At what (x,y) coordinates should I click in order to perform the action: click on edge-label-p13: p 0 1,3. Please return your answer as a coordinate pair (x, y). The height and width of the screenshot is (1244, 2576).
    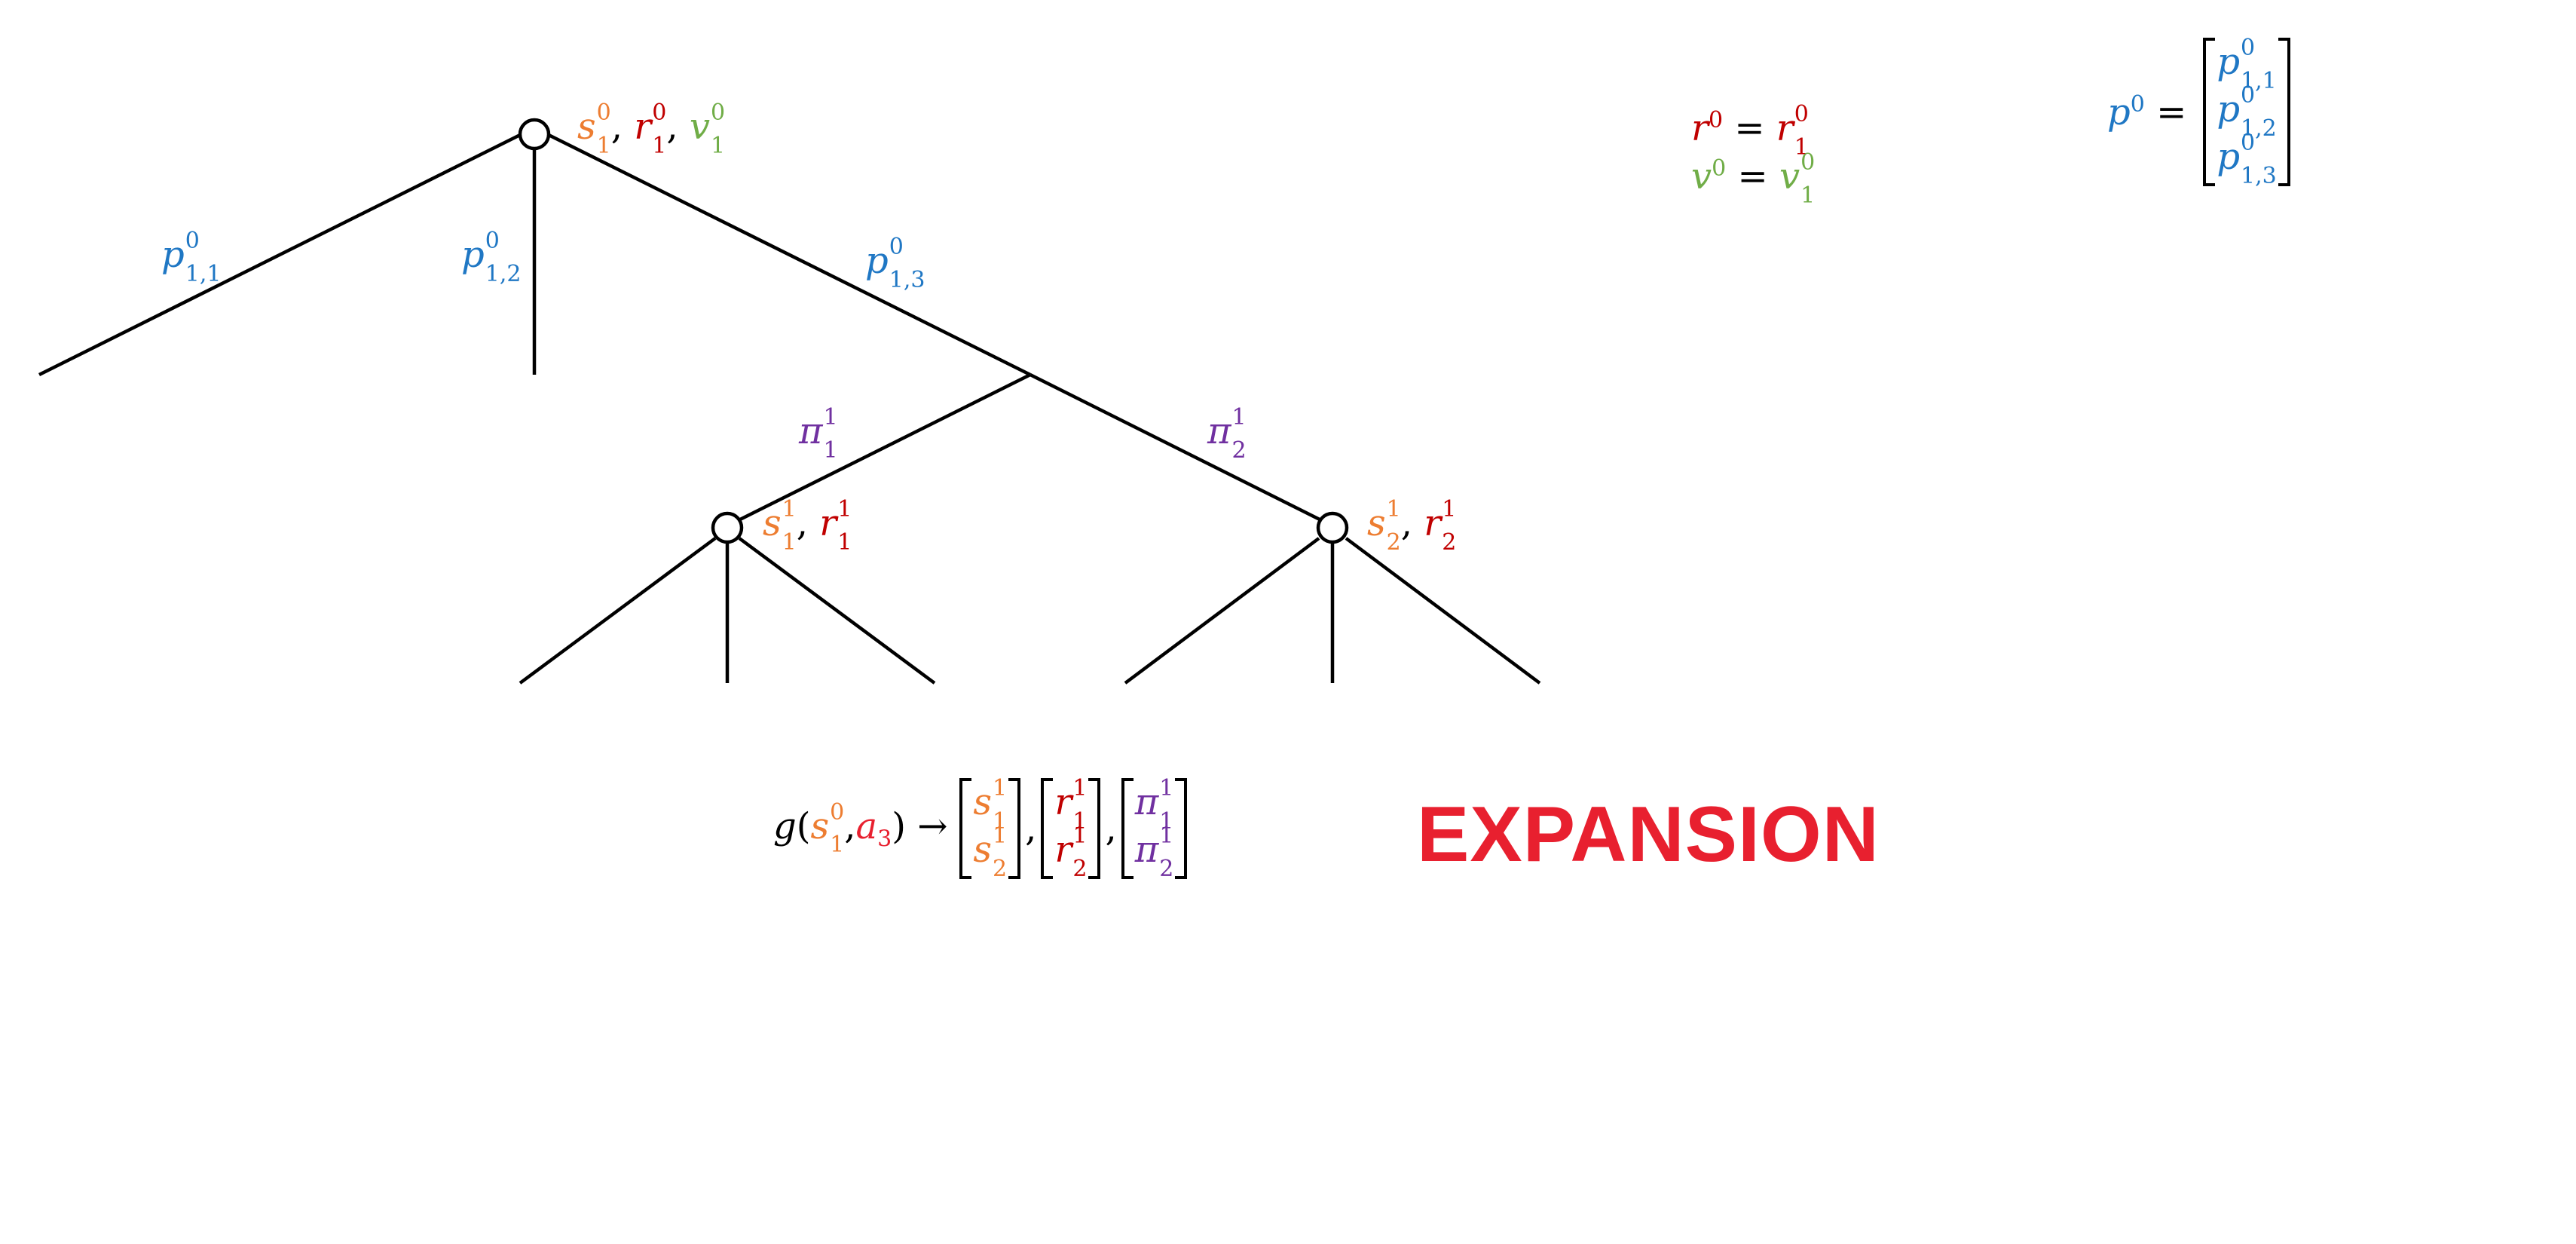
    Looking at the image, I should click on (895, 263).